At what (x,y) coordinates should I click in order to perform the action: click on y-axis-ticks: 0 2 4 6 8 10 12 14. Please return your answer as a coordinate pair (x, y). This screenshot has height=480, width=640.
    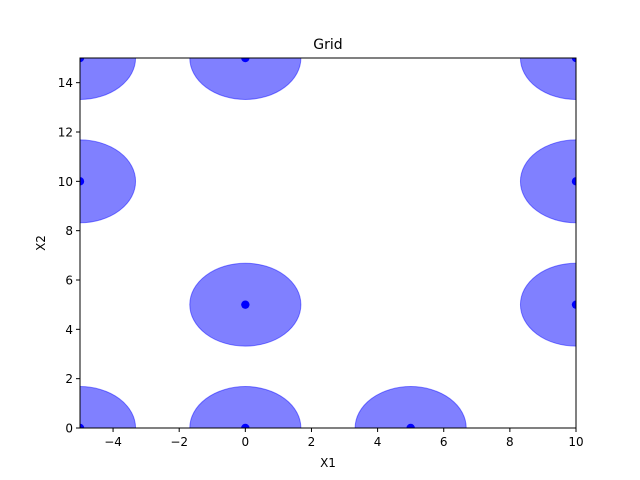
    Looking at the image, I should click on (69, 256).